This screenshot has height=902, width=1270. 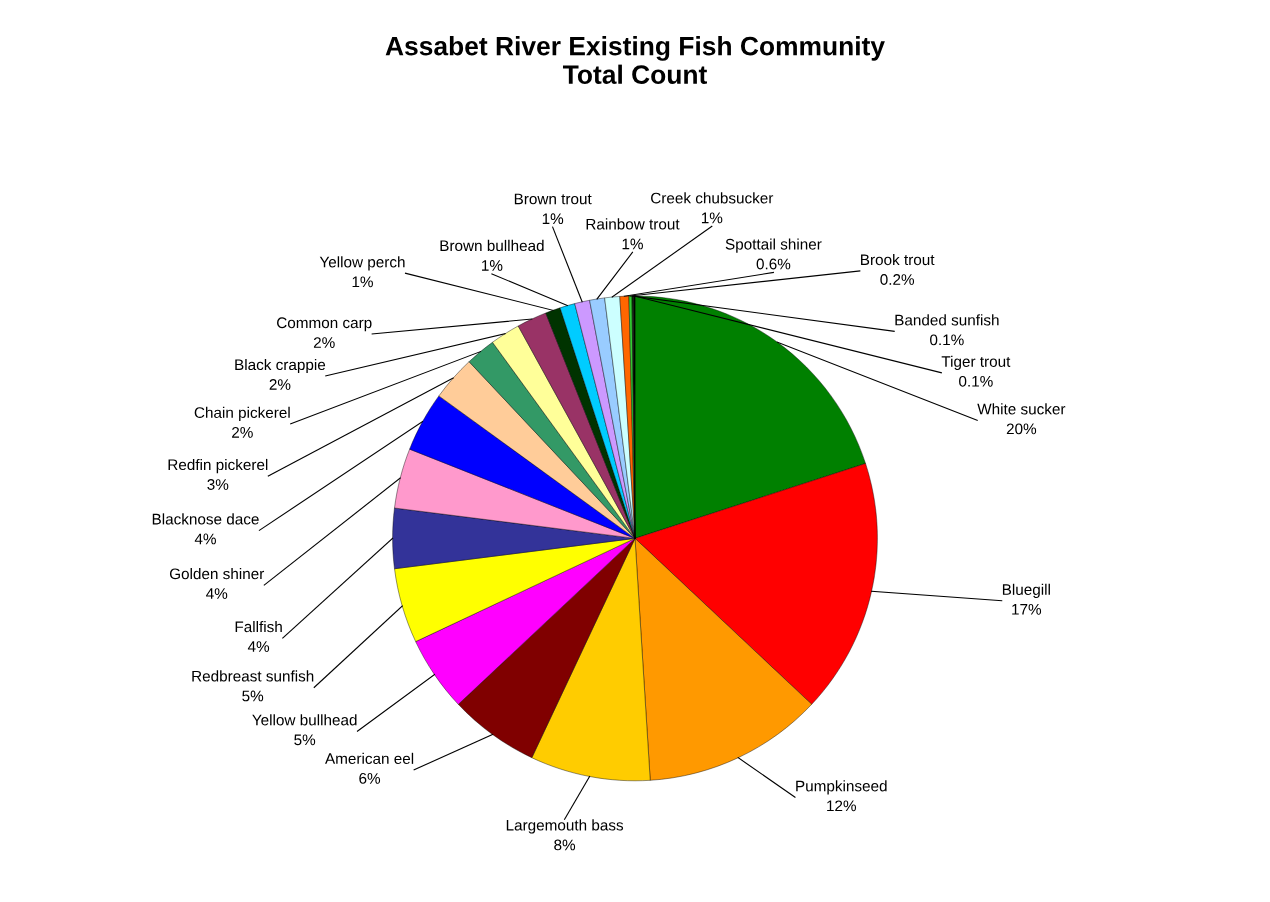 I want to click on slice-label: Brook trout, so click(x=898, y=259).